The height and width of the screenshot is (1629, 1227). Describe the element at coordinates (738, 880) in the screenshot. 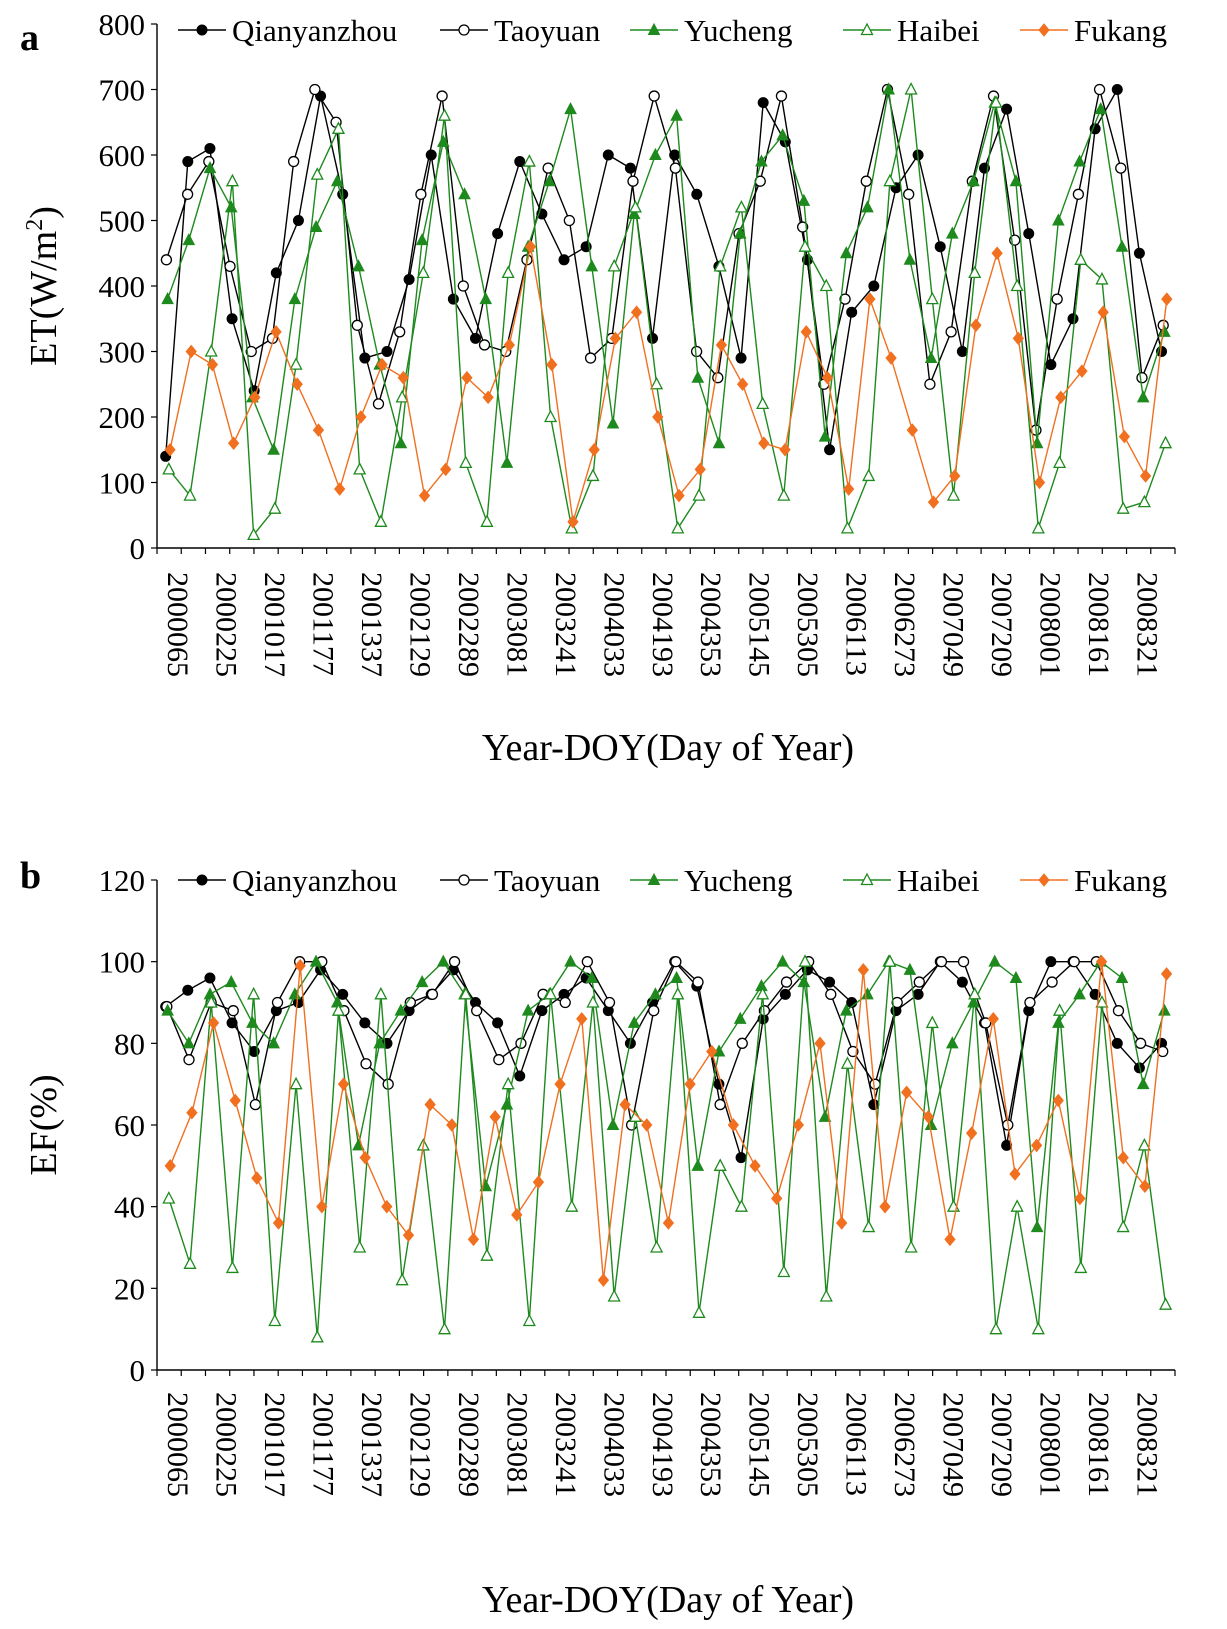

I see `legend-label: Yucheng` at that location.